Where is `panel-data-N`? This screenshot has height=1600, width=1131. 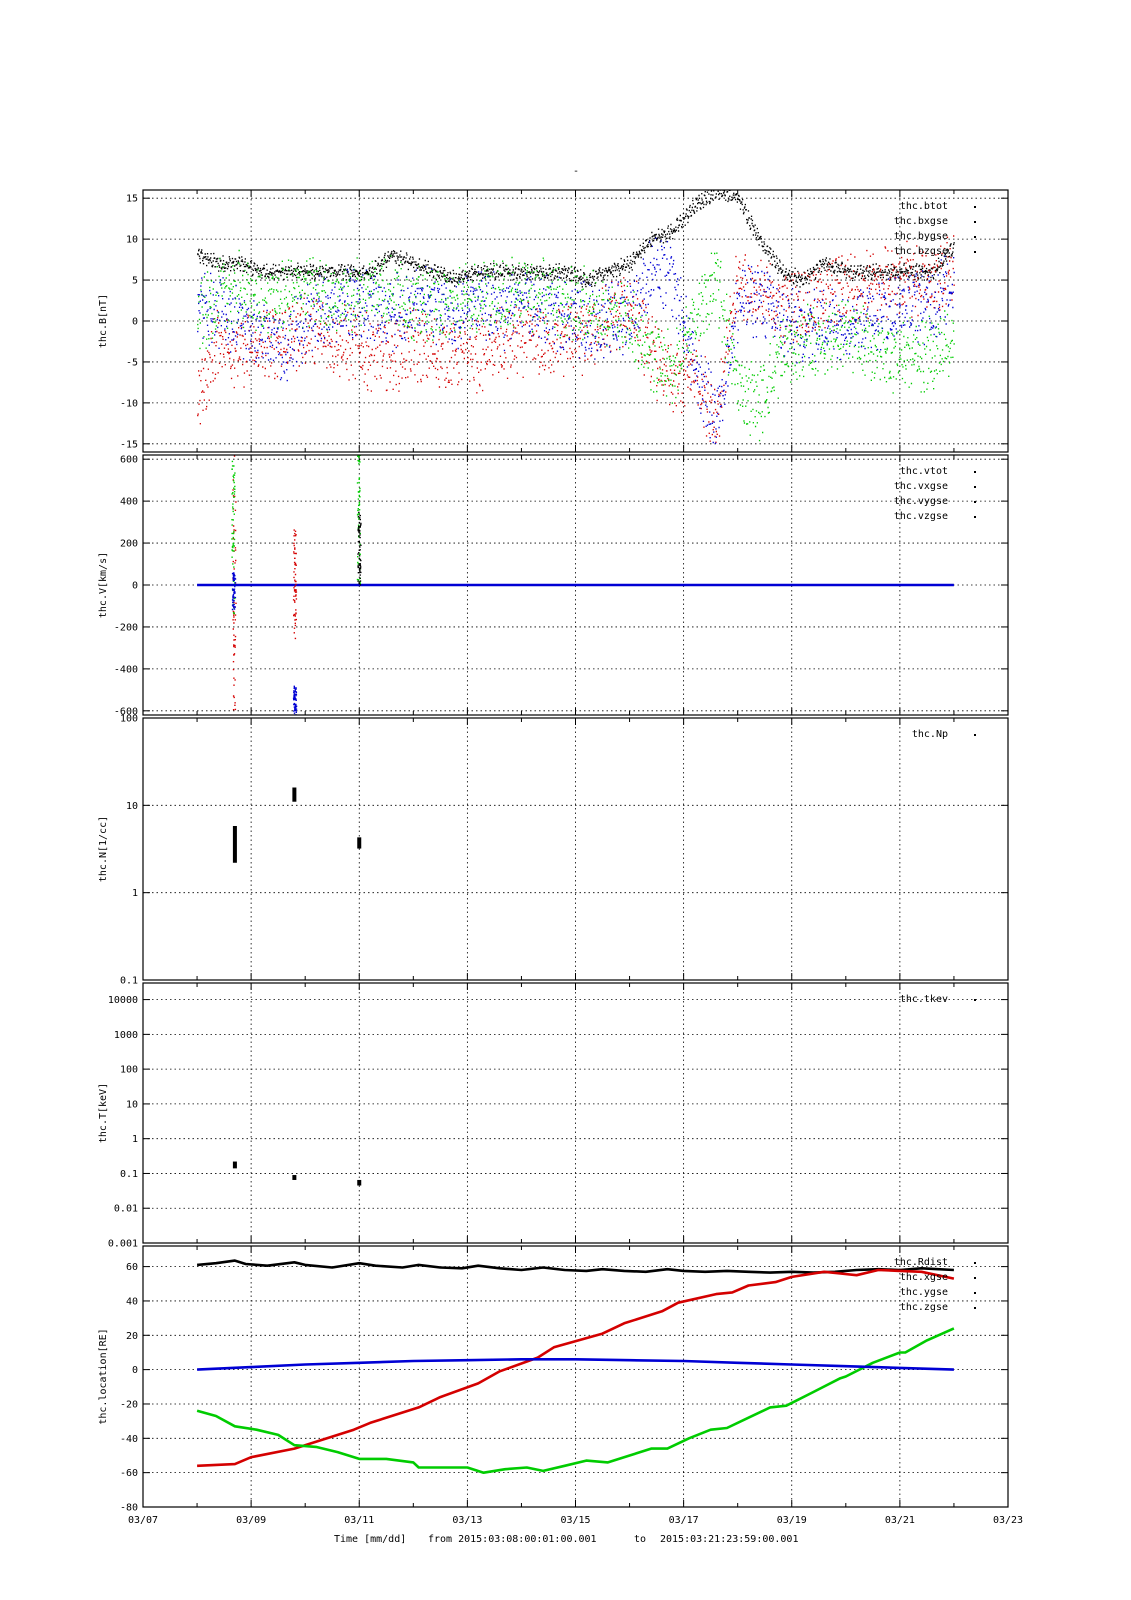 panel-data-N is located at coordinates (297, 825).